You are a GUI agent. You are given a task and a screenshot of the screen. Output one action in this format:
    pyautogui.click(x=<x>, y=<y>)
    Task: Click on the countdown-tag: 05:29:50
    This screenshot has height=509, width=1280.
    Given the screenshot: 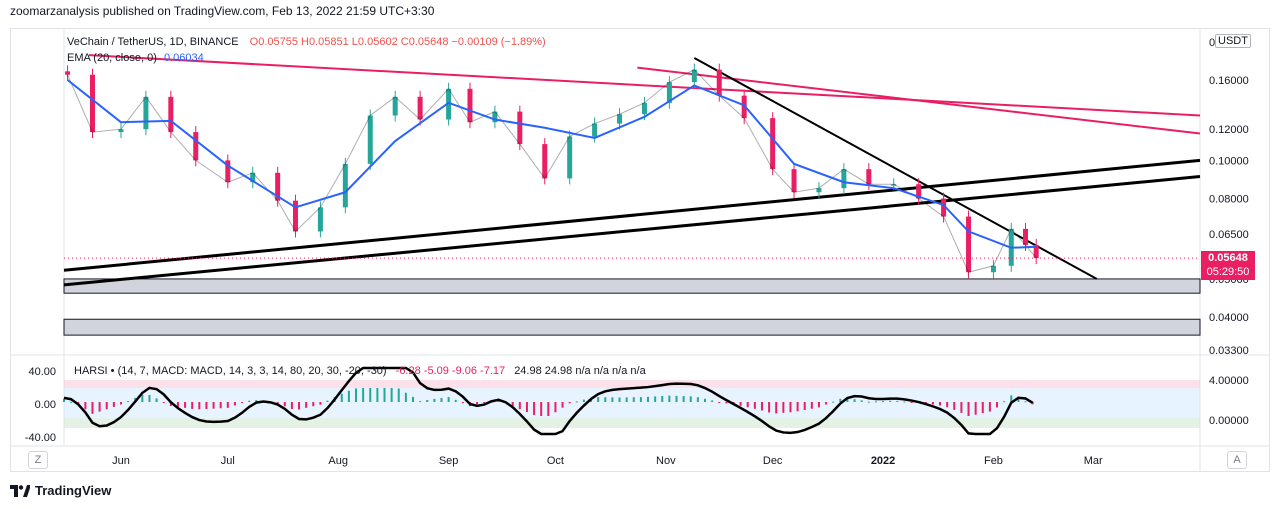 What is the action you would take?
    pyautogui.click(x=1228, y=272)
    